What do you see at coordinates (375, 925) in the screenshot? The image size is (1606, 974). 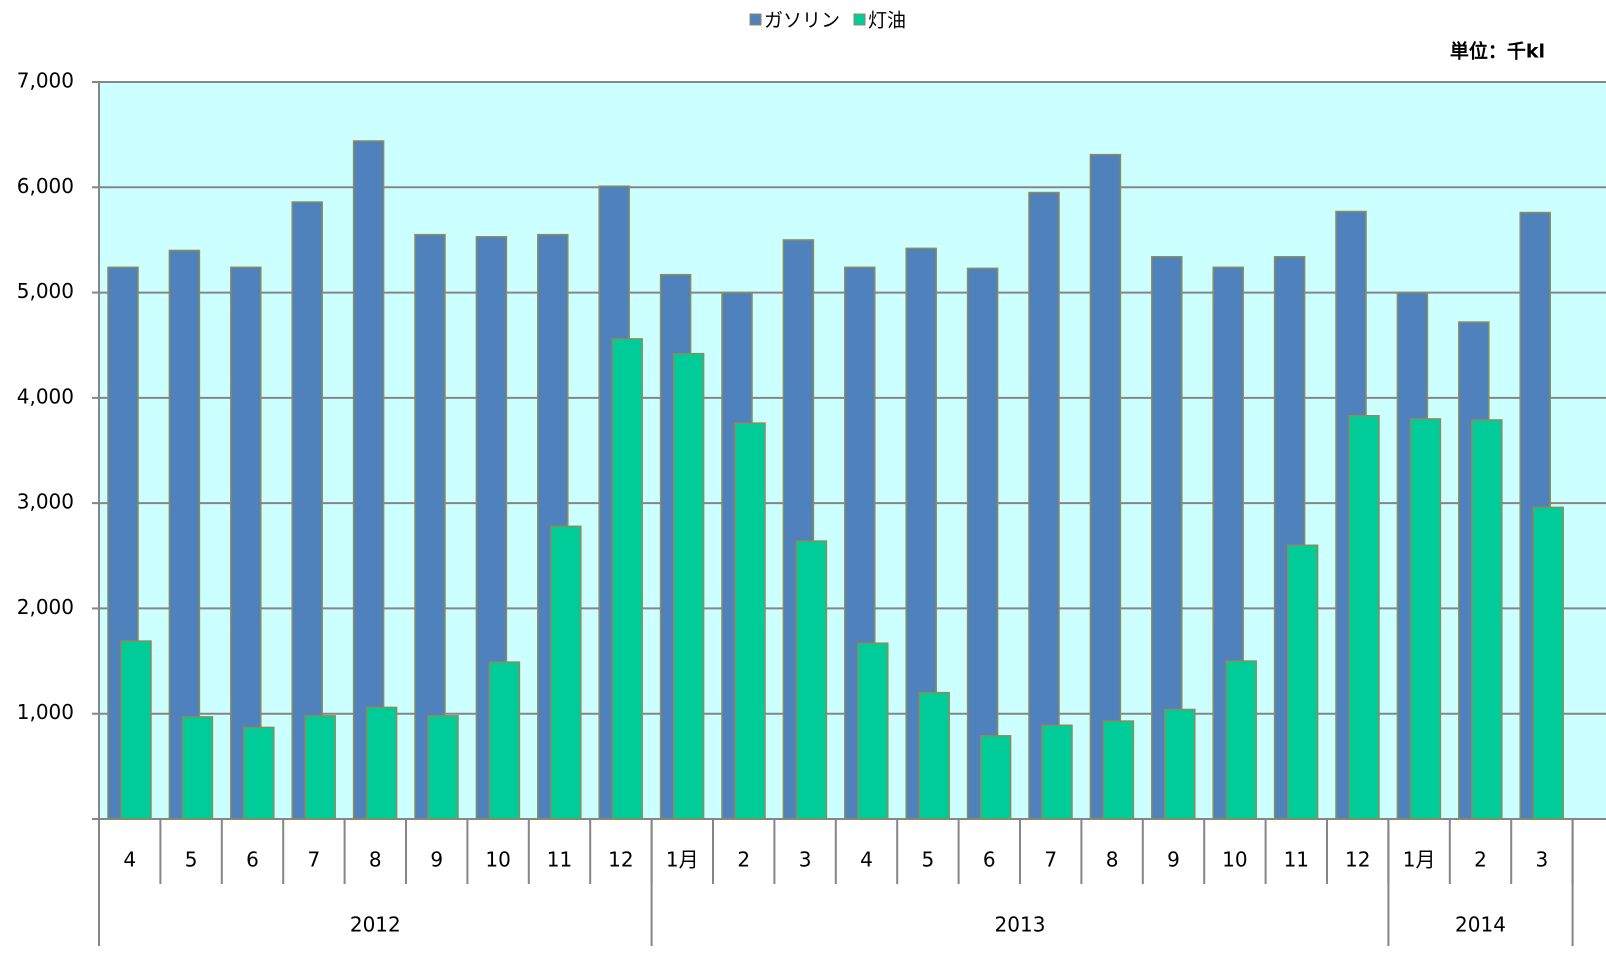 I see `group-label: 2012` at bounding box center [375, 925].